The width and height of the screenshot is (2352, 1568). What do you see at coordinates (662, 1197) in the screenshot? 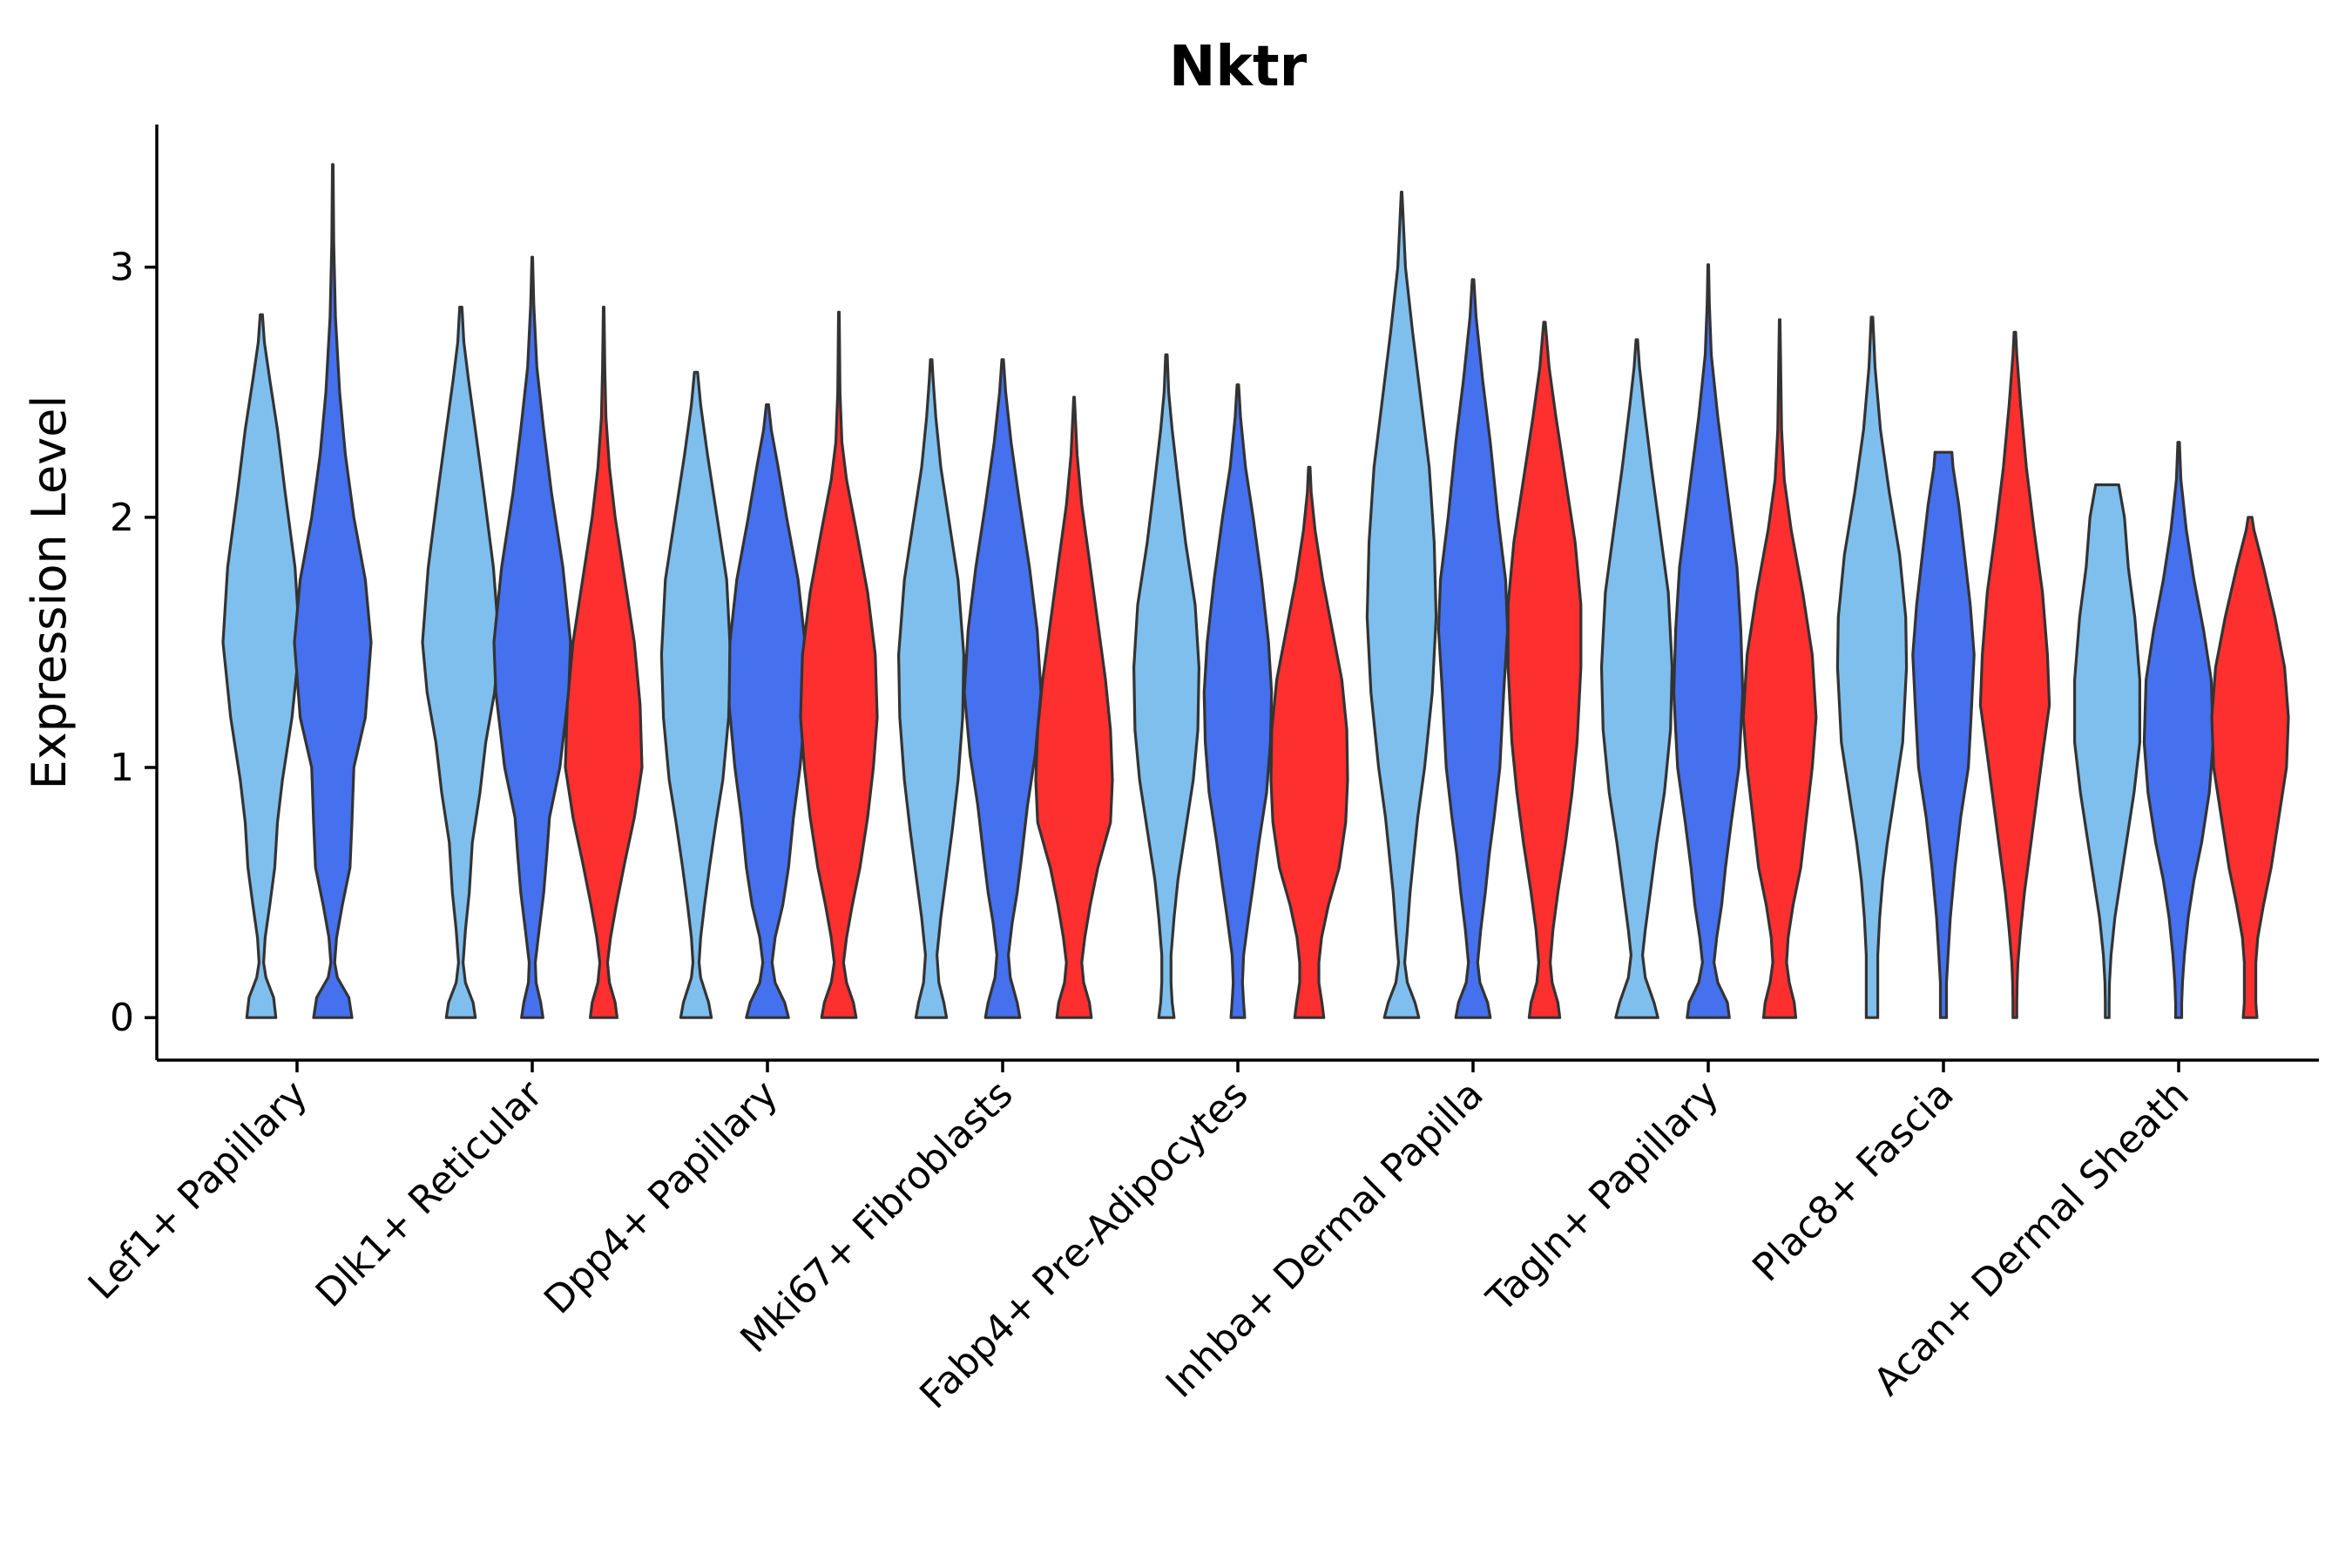
I see `x-tick-label: Dpp4+ Papillary` at bounding box center [662, 1197].